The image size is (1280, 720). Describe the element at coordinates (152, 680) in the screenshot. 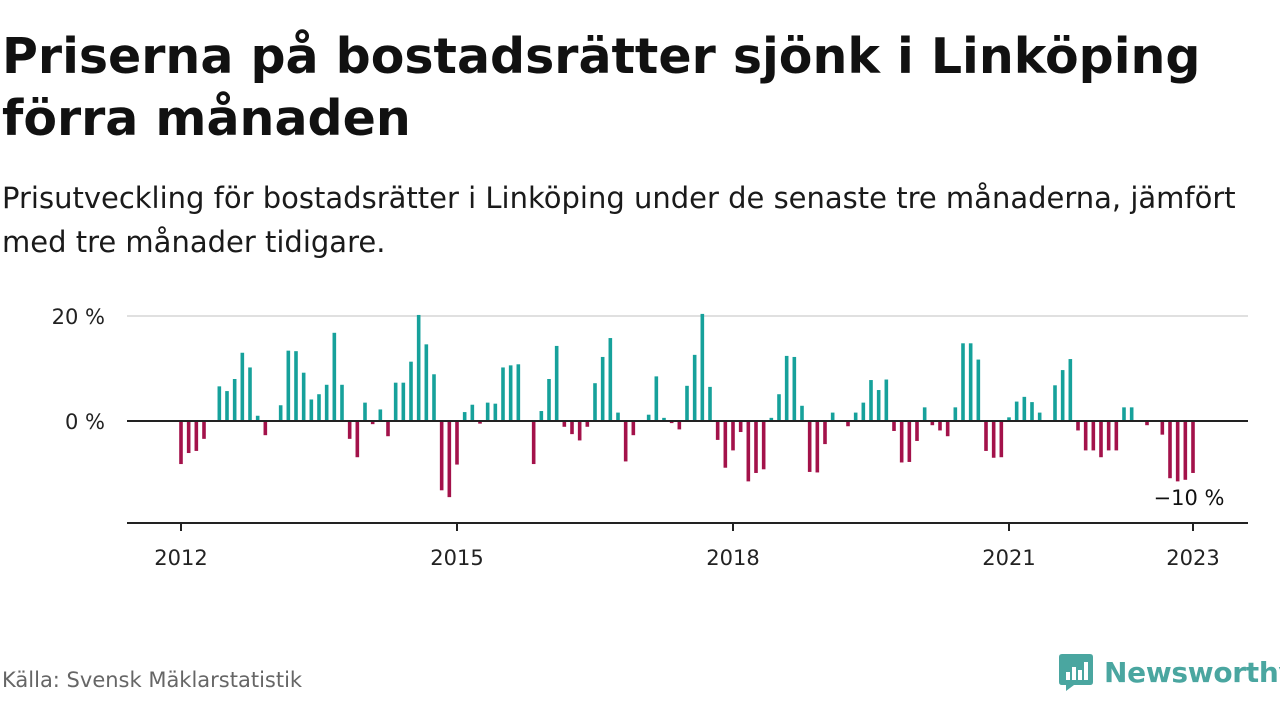

I see `source-note: Källa: Svensk Mäklarstatistik` at that location.